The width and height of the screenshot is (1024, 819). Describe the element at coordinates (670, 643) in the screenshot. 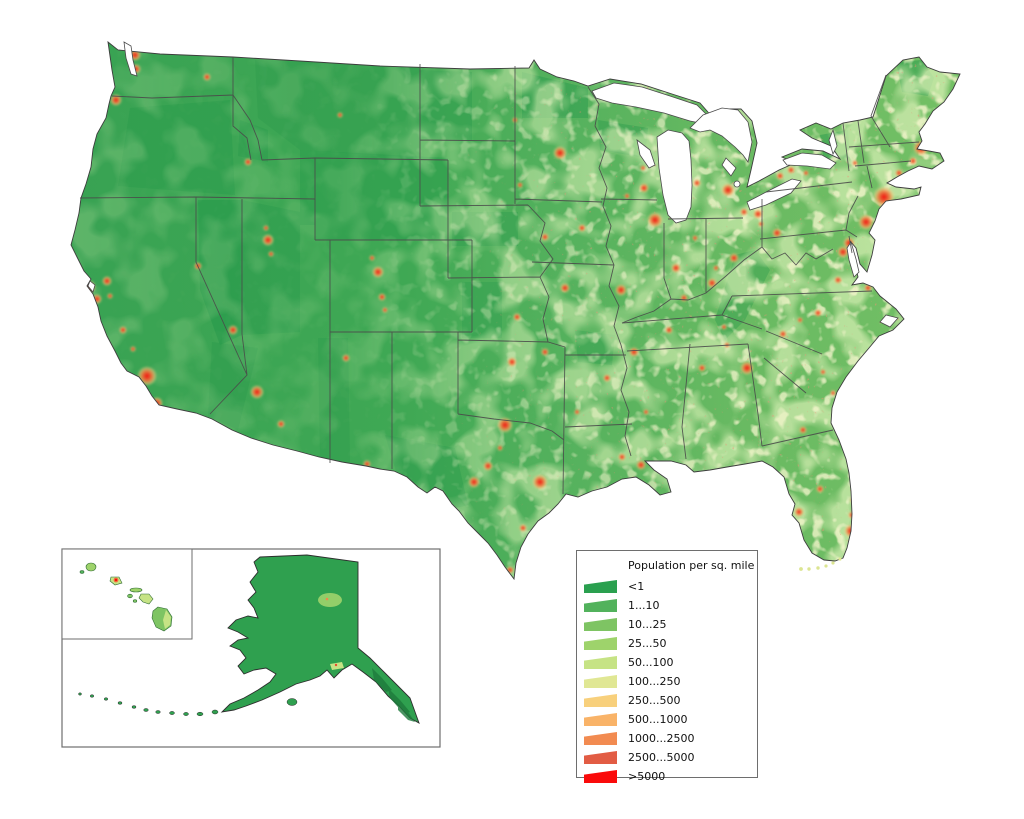

I see `legend-item: 25...50` at that location.